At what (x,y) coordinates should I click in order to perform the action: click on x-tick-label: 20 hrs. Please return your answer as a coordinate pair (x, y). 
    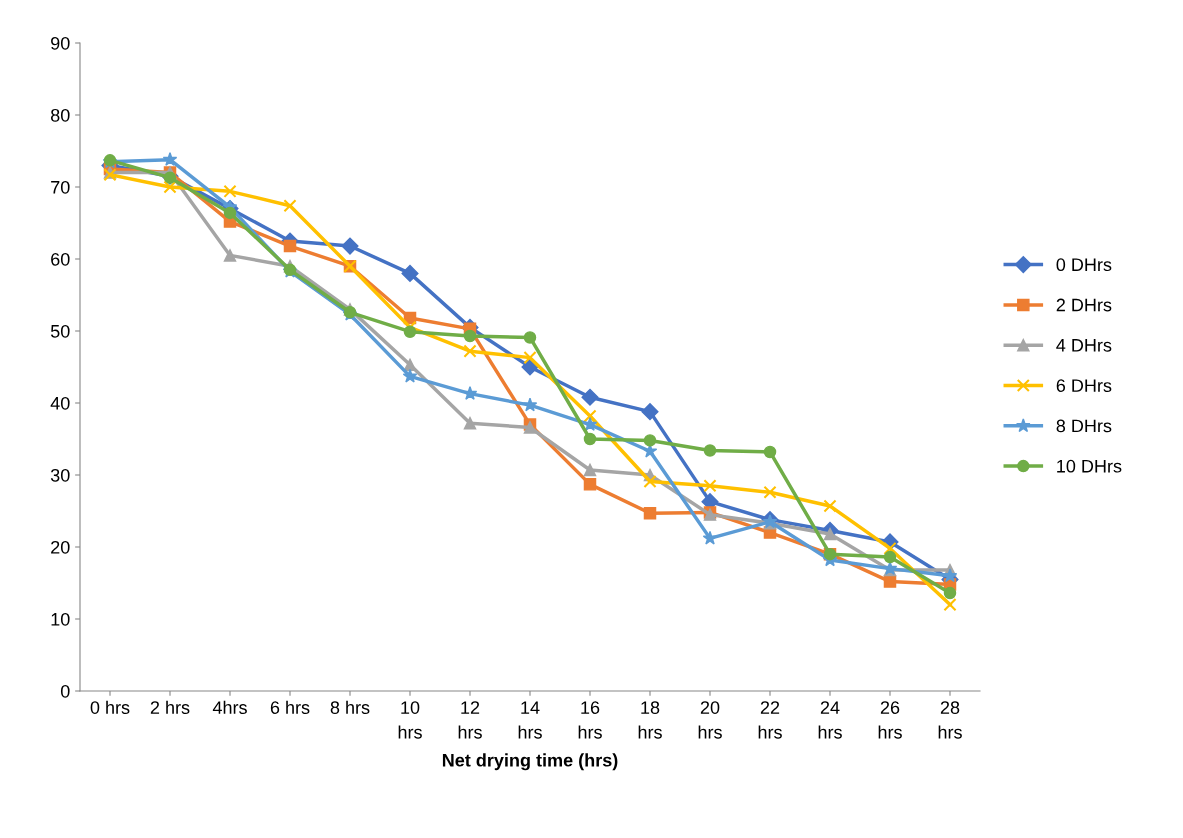
    Looking at the image, I should click on (710, 720).